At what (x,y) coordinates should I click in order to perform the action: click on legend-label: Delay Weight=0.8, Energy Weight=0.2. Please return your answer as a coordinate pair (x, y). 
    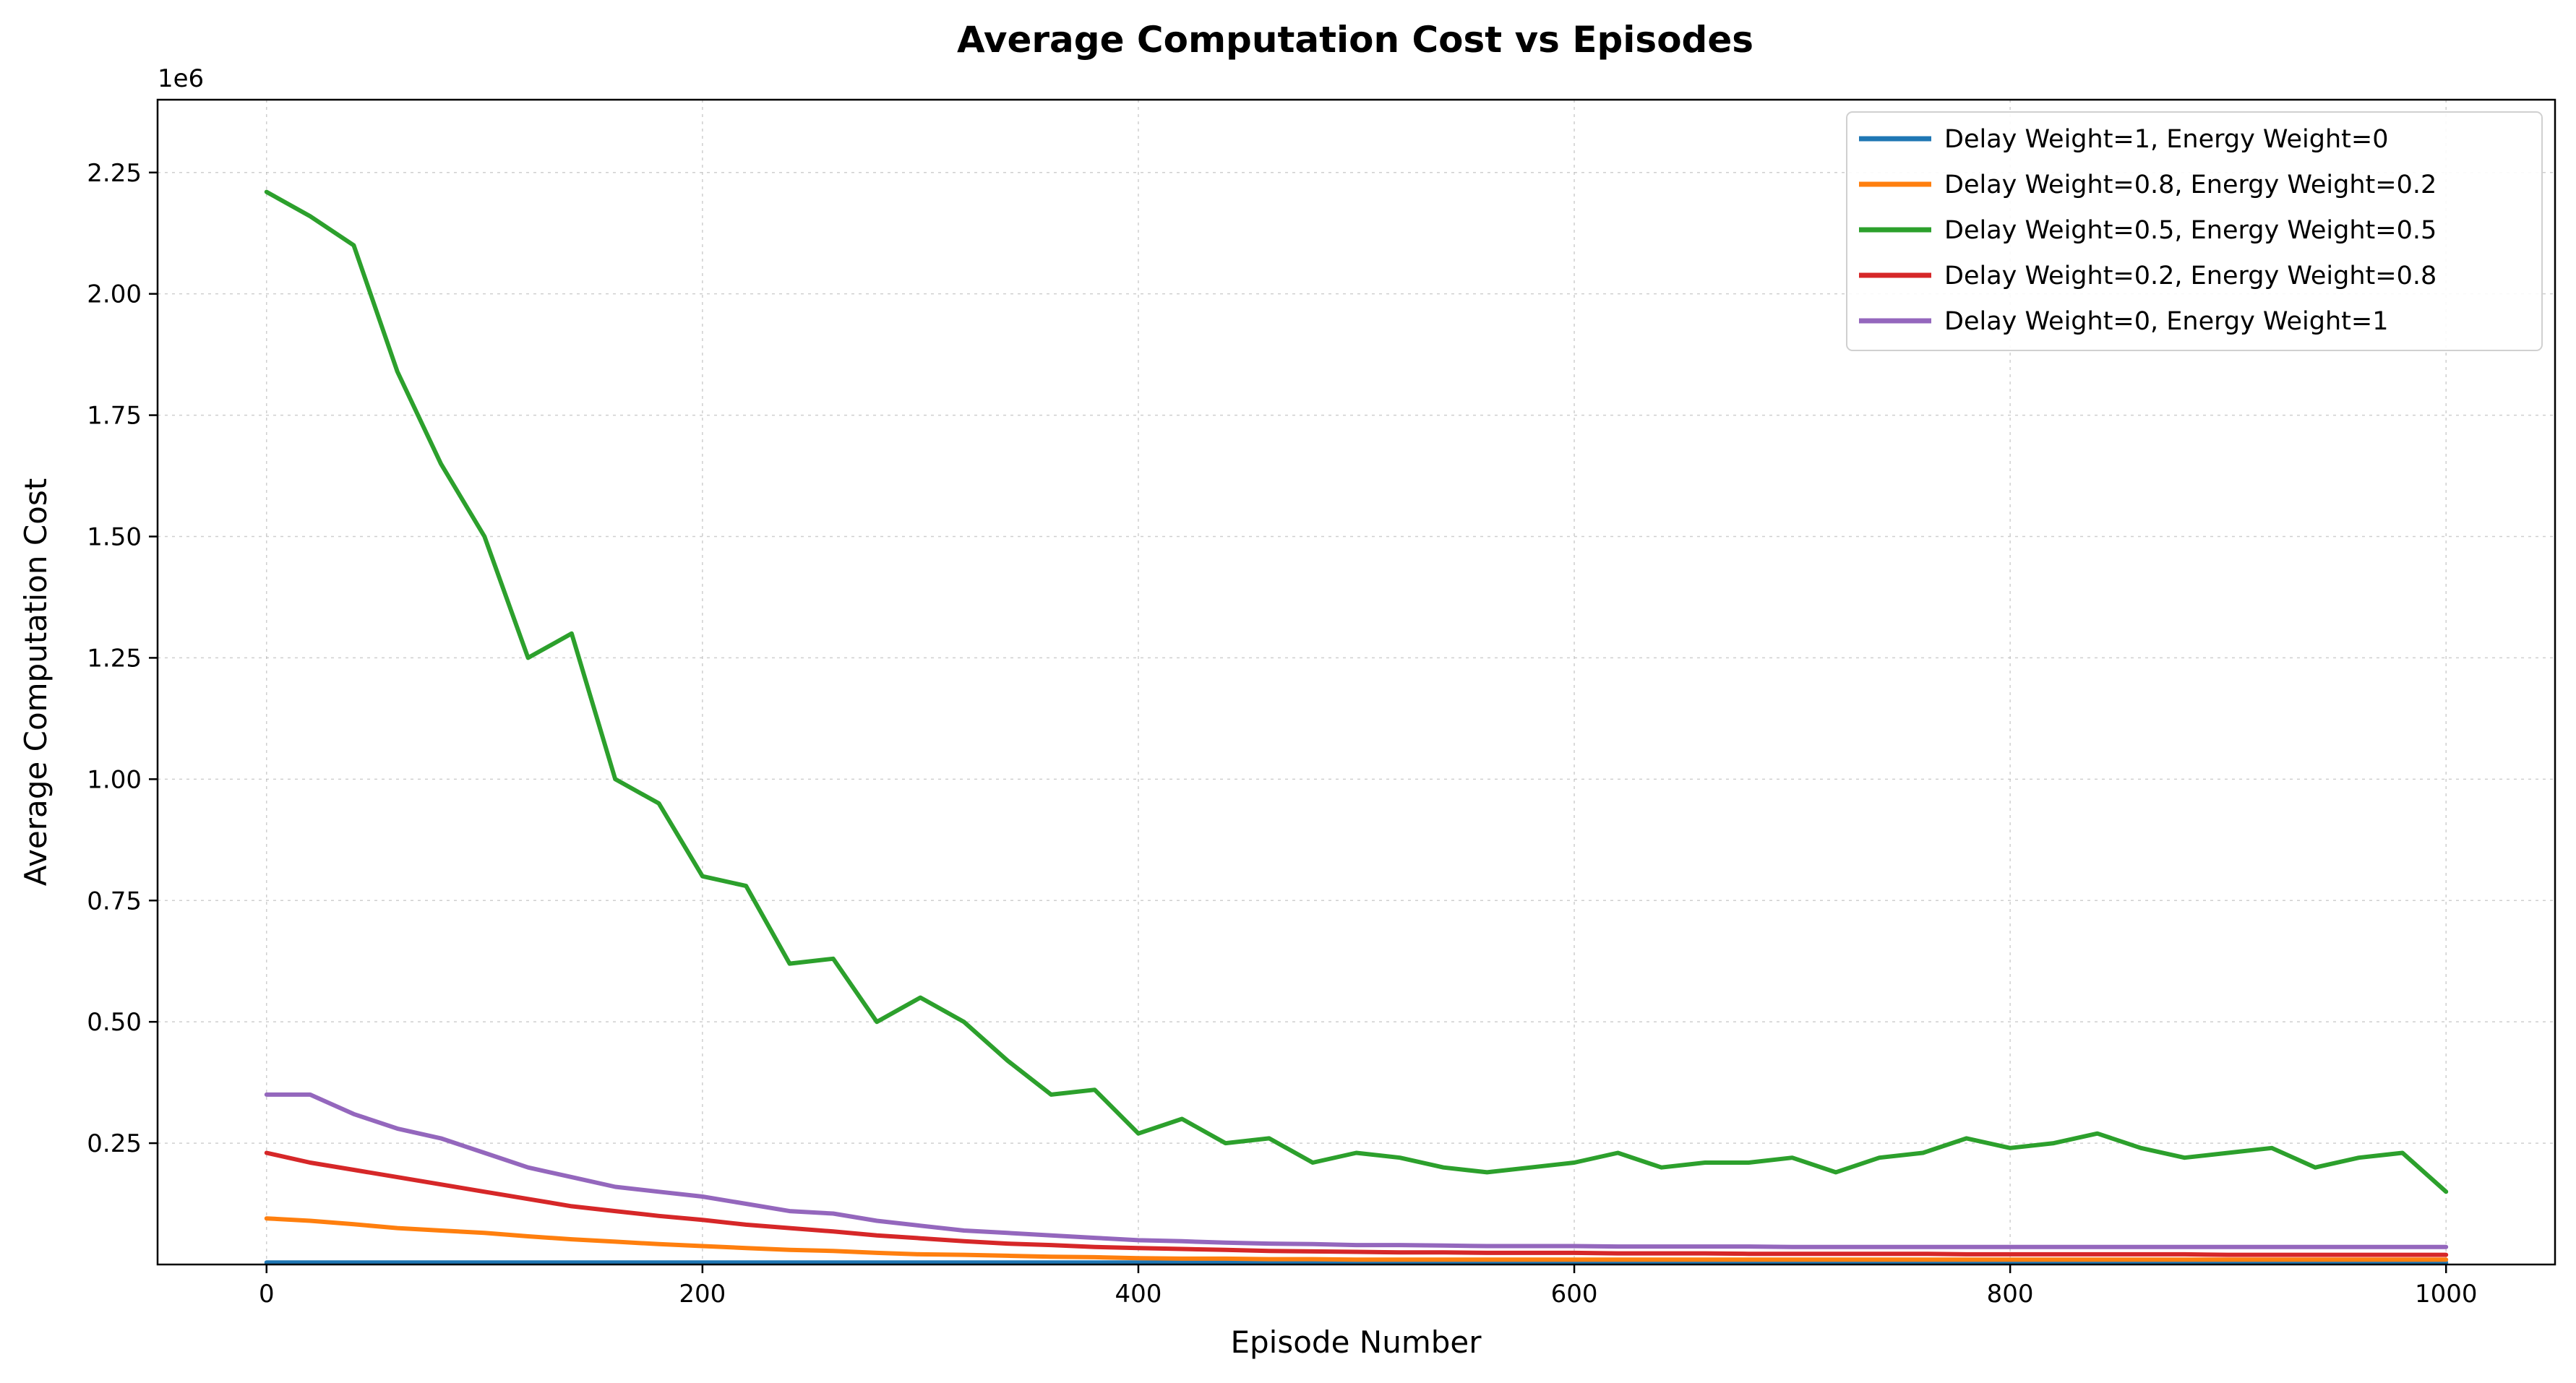
    Looking at the image, I should click on (2191, 185).